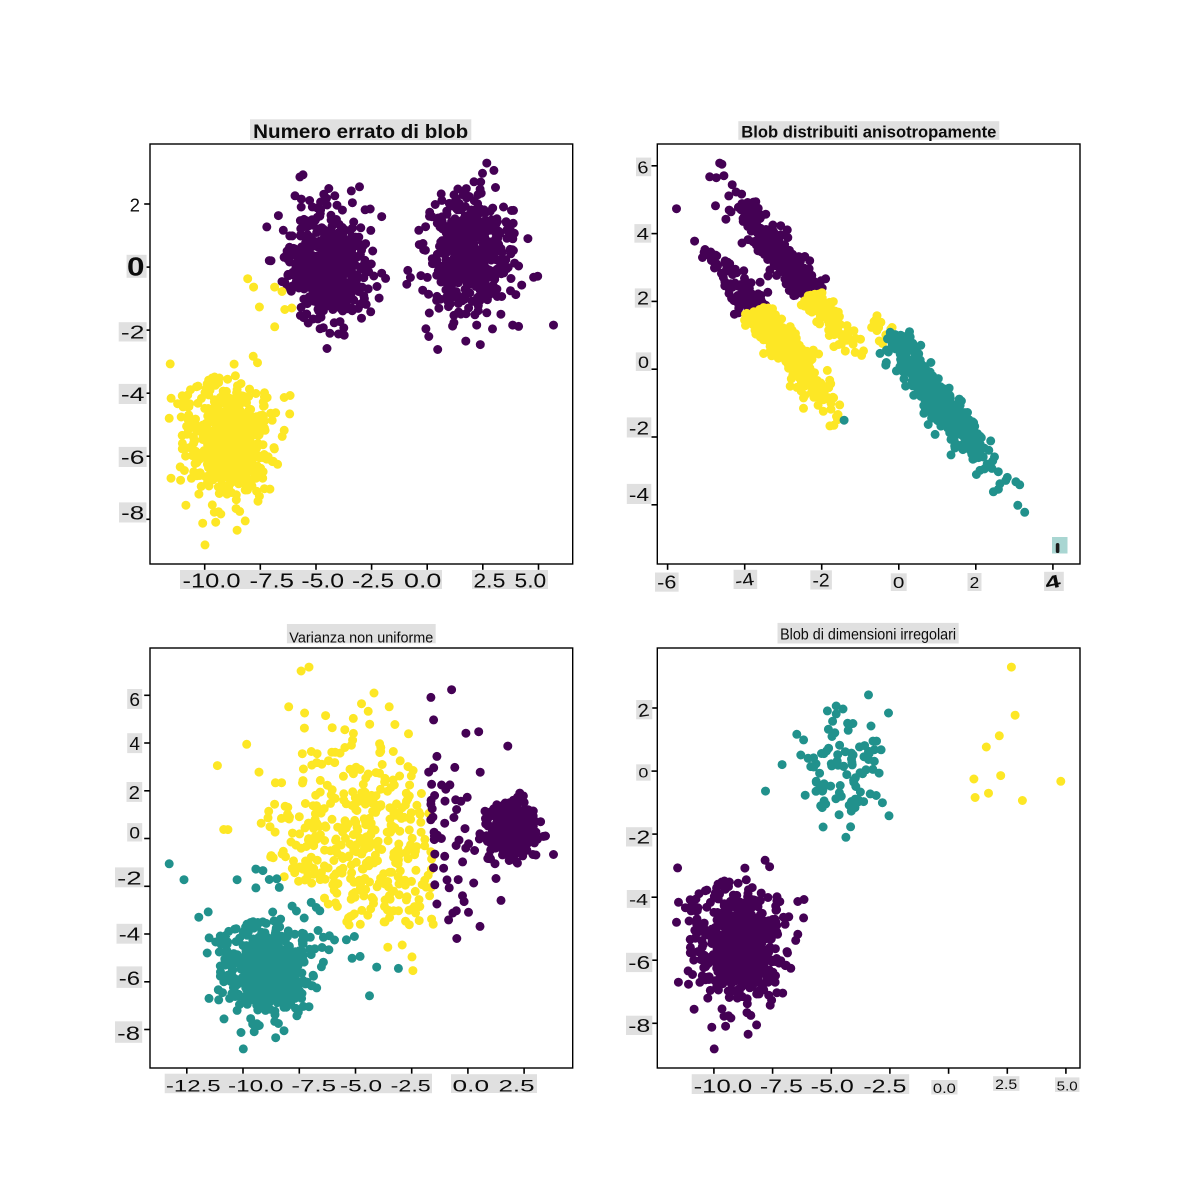 This screenshot has width=1200, height=1200. What do you see at coordinates (193, 1086) in the screenshot?
I see `svg-text: -12.5` at bounding box center [193, 1086].